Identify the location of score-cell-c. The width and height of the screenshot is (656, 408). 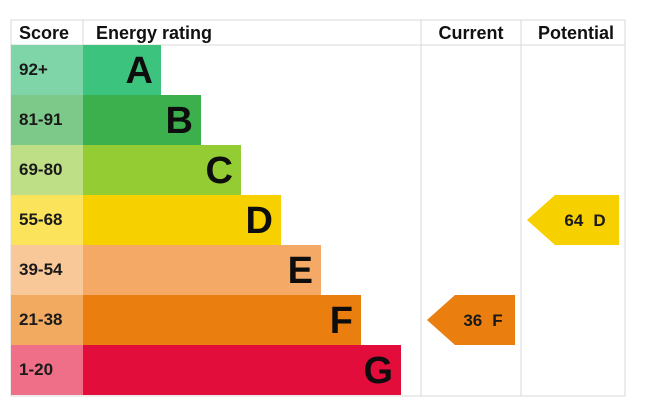
(47, 170).